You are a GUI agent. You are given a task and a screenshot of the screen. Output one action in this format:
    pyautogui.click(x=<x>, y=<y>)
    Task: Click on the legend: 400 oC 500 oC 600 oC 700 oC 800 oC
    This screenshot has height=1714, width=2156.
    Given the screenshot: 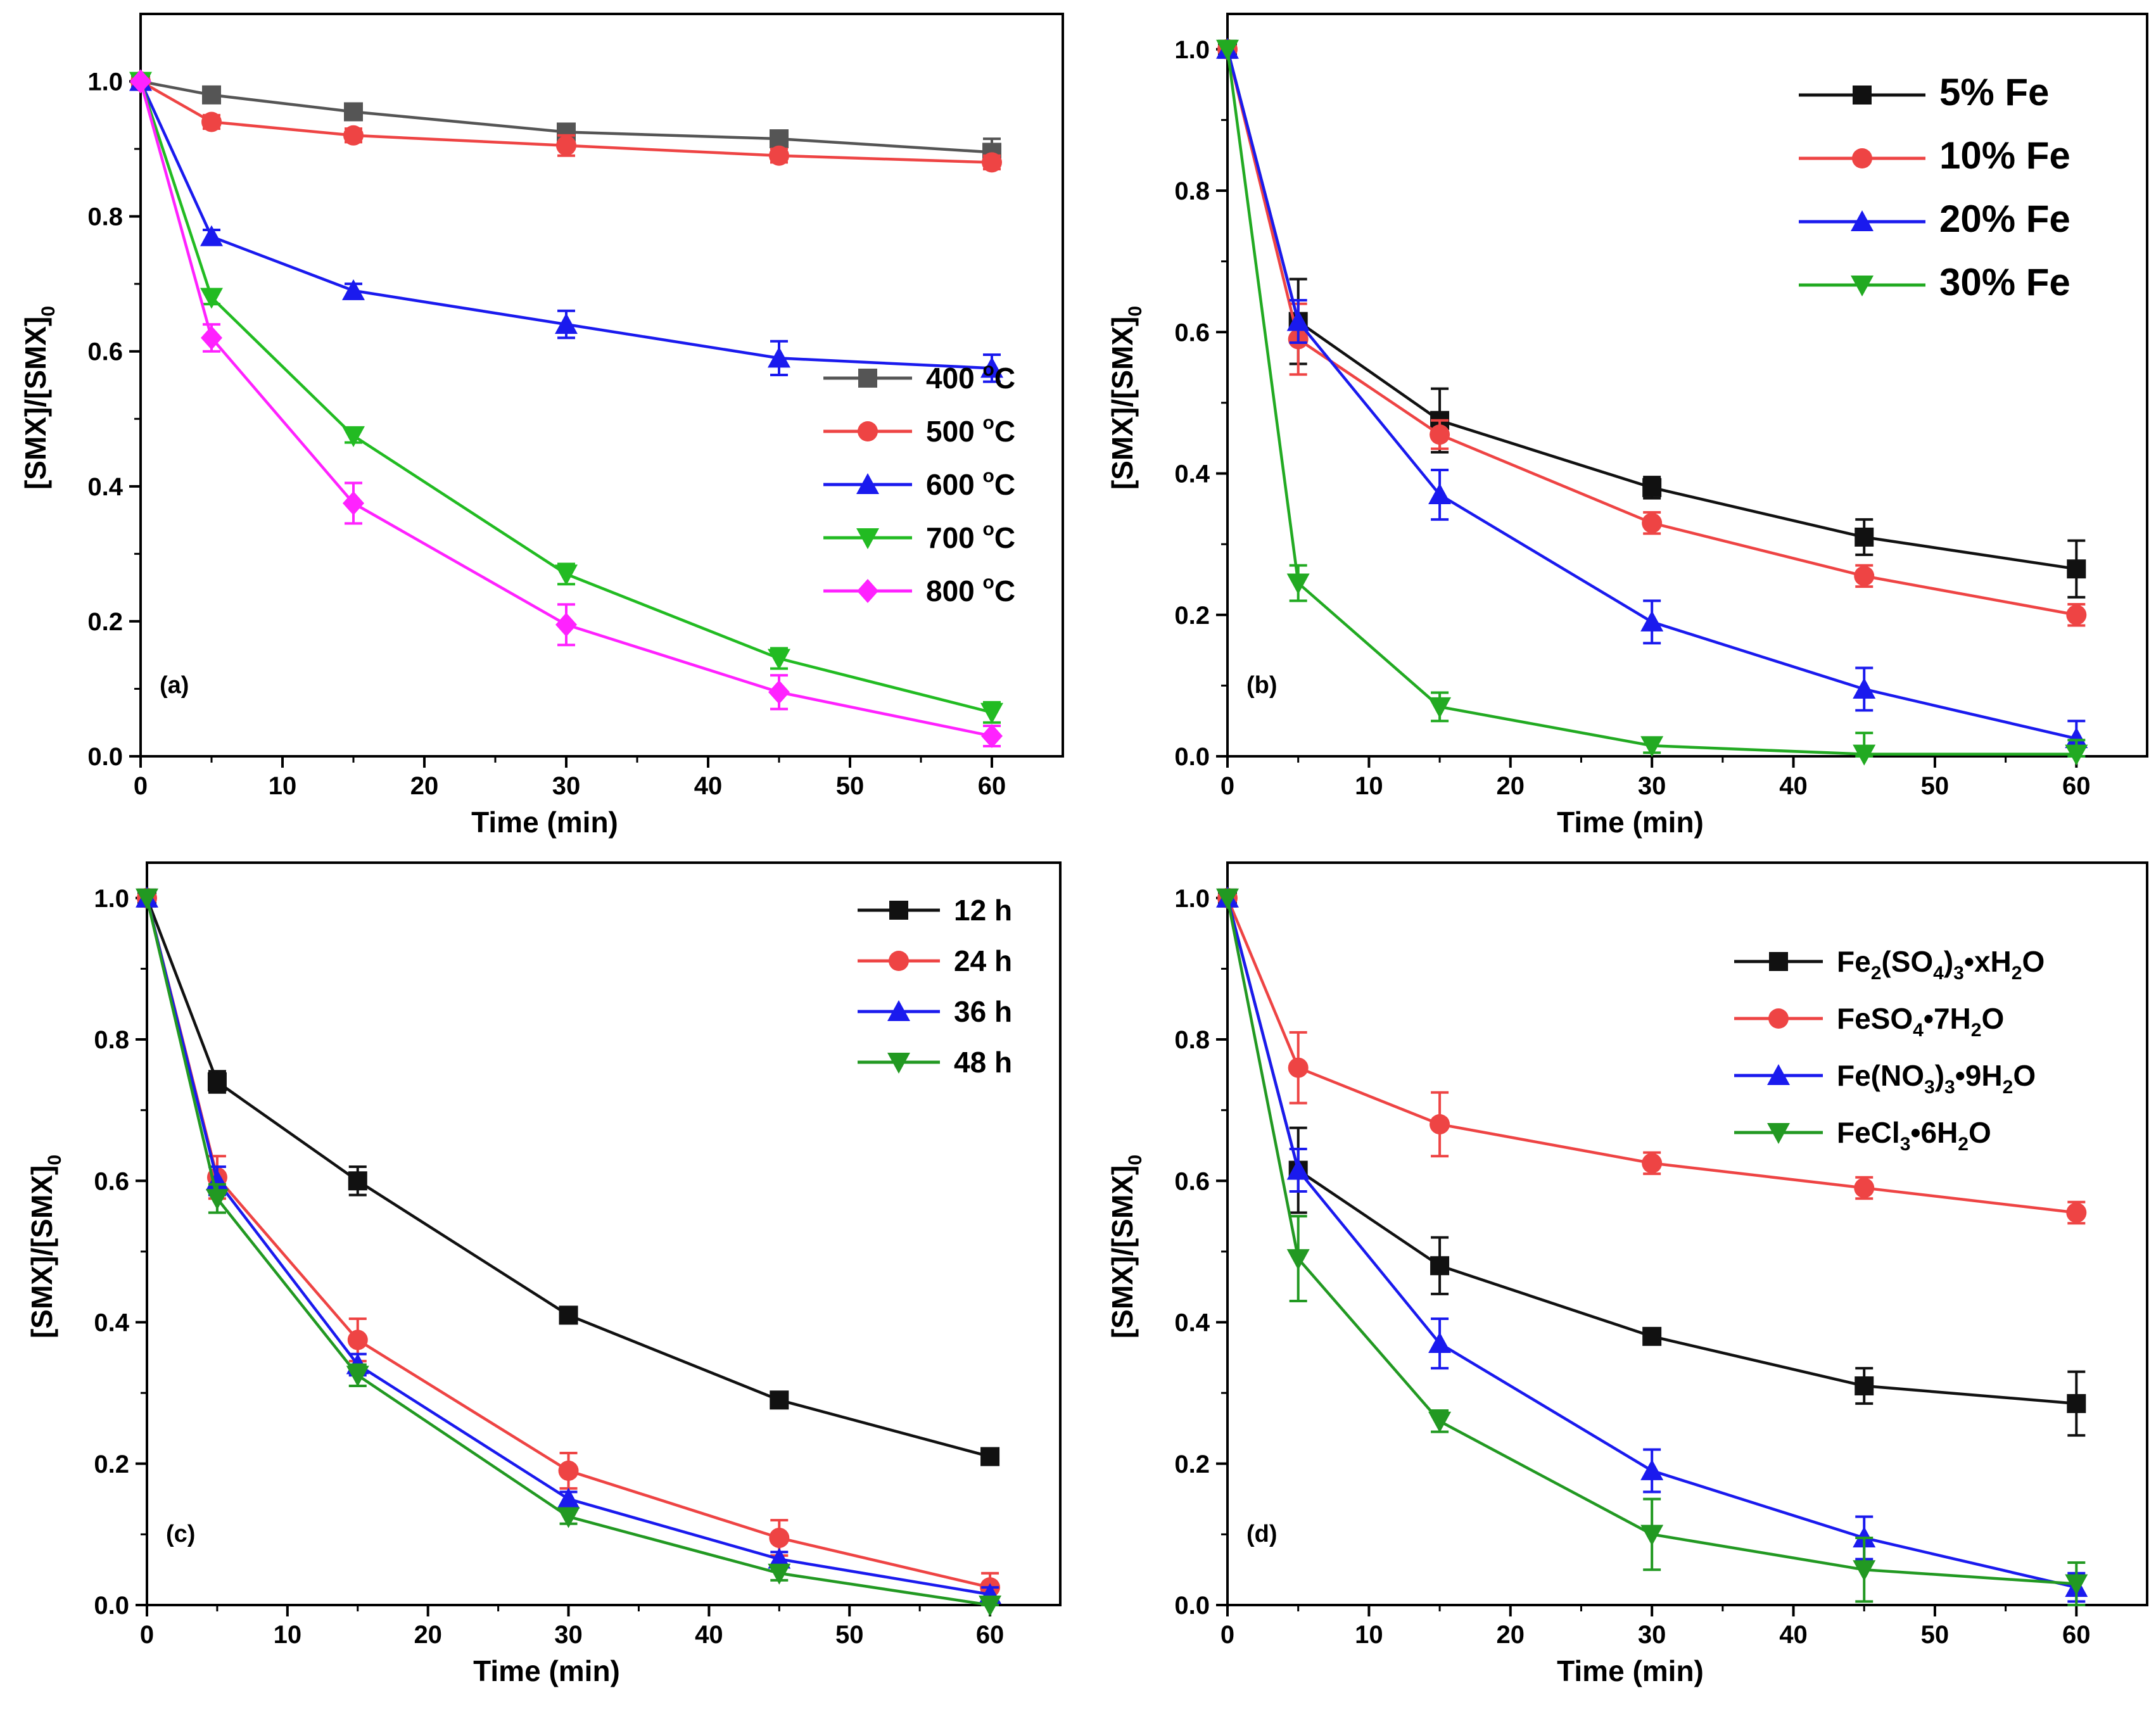 What is the action you would take?
    pyautogui.click(x=919, y=483)
    